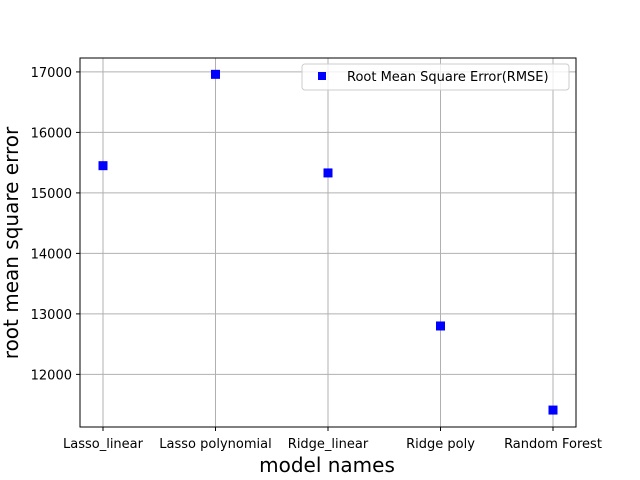  What do you see at coordinates (327, 465) in the screenshot?
I see `x-axis-title: model names` at bounding box center [327, 465].